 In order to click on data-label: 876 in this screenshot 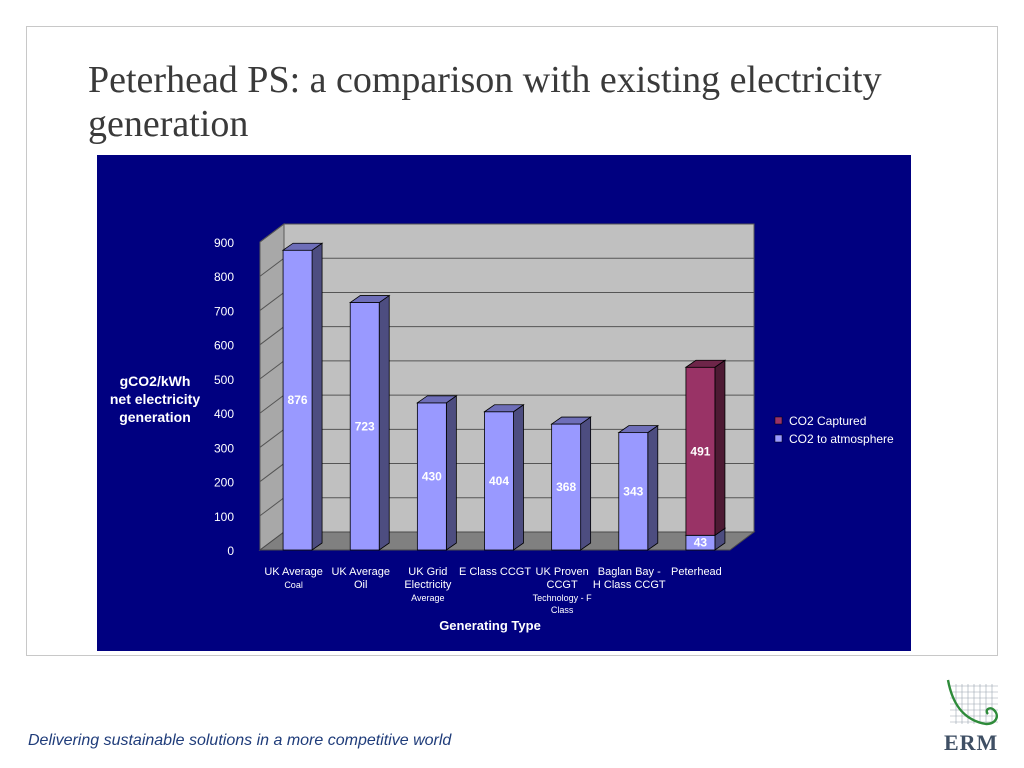, I will do `click(298, 400)`.